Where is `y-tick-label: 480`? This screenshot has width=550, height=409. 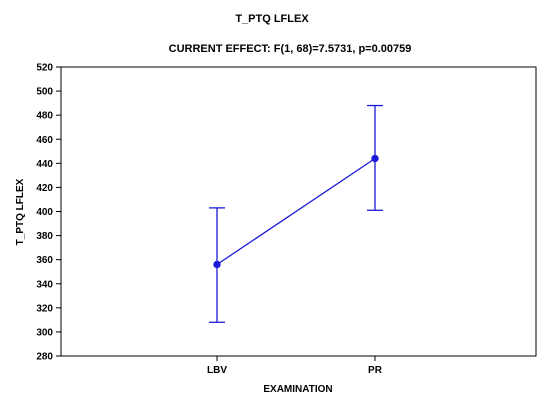
y-tick-label: 480 is located at coordinates (44, 116).